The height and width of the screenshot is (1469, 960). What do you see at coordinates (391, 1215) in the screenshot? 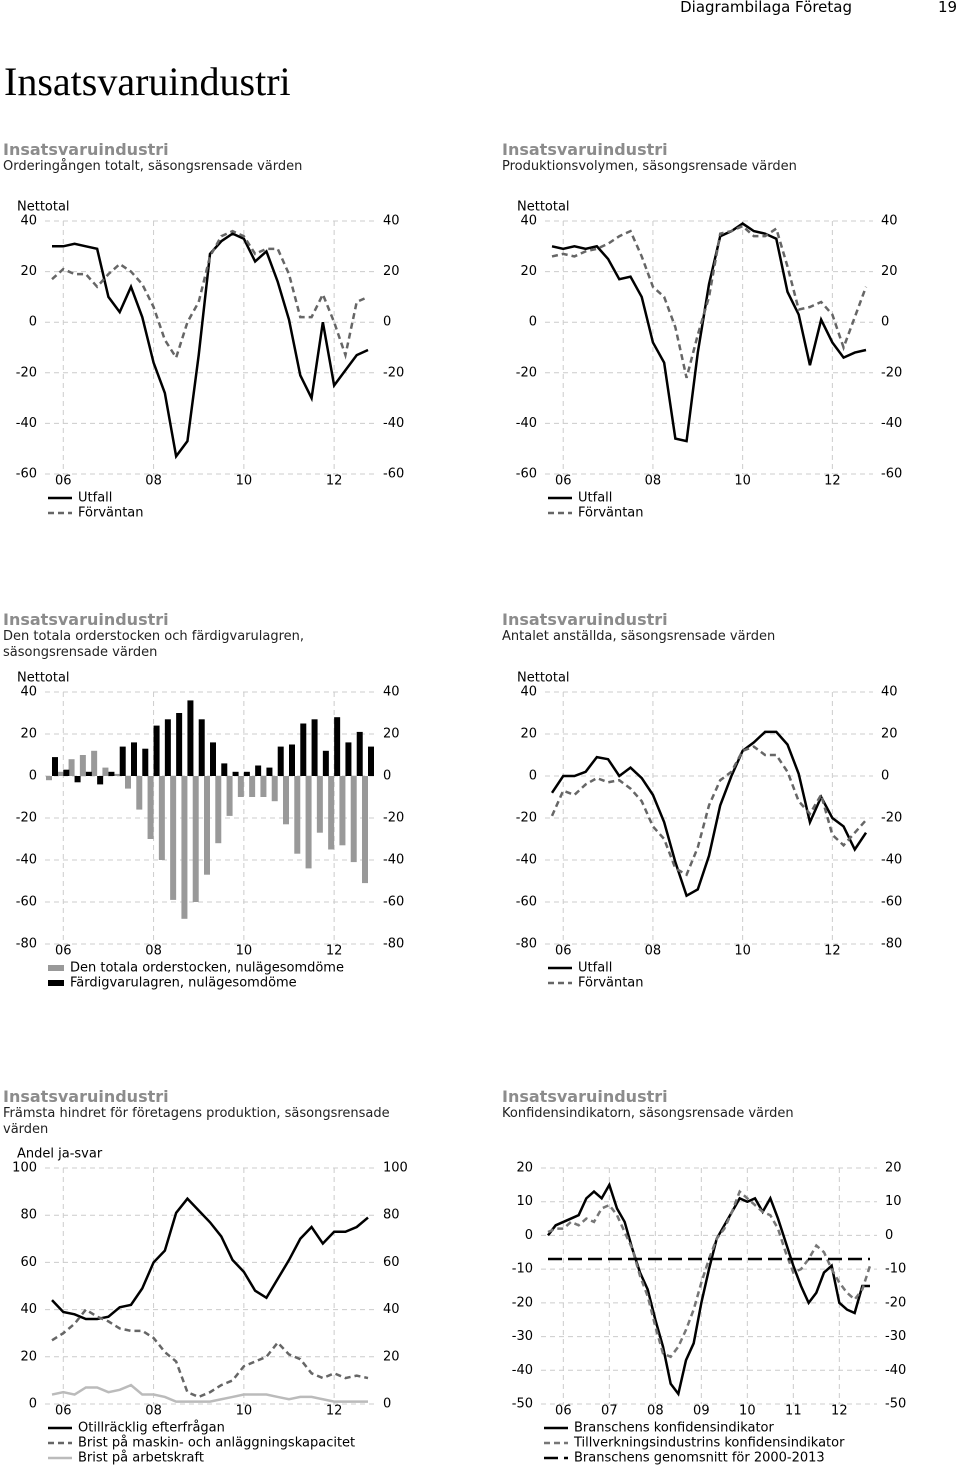
I see `y2-tick-label: 80` at bounding box center [391, 1215].